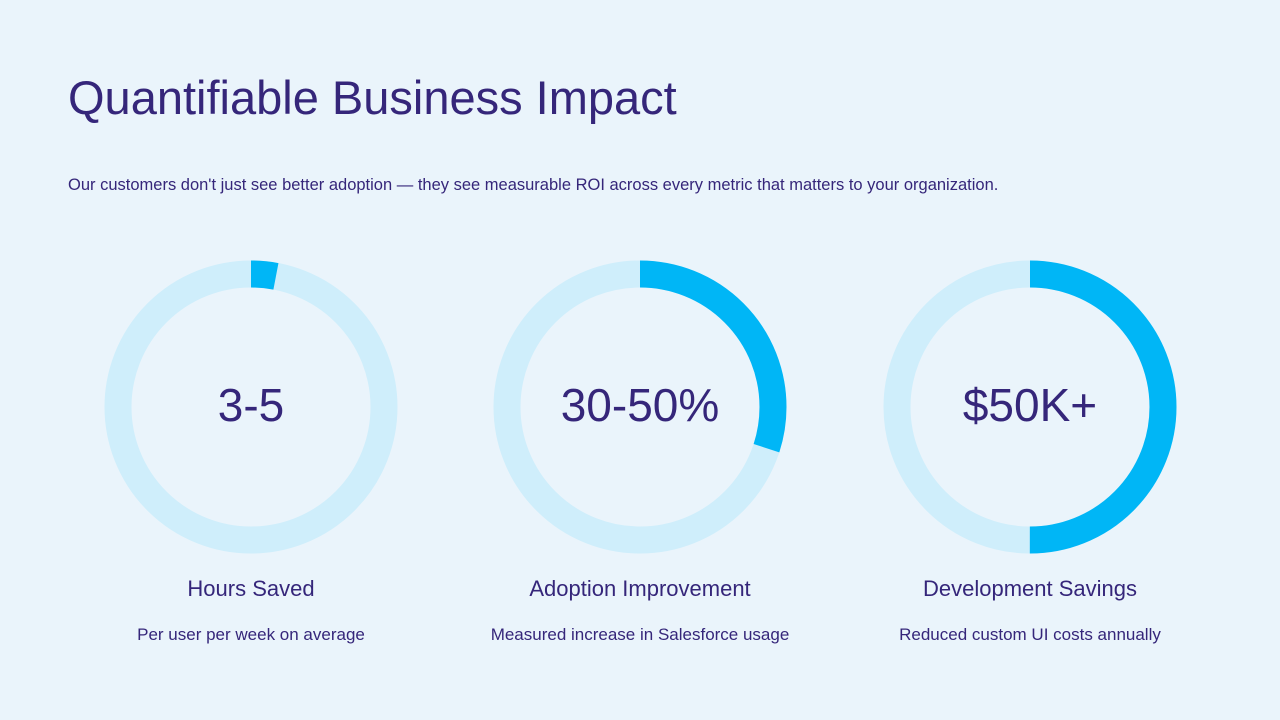 This screenshot has width=1280, height=720. I want to click on progress-ring-development-savings, so click(1030, 407).